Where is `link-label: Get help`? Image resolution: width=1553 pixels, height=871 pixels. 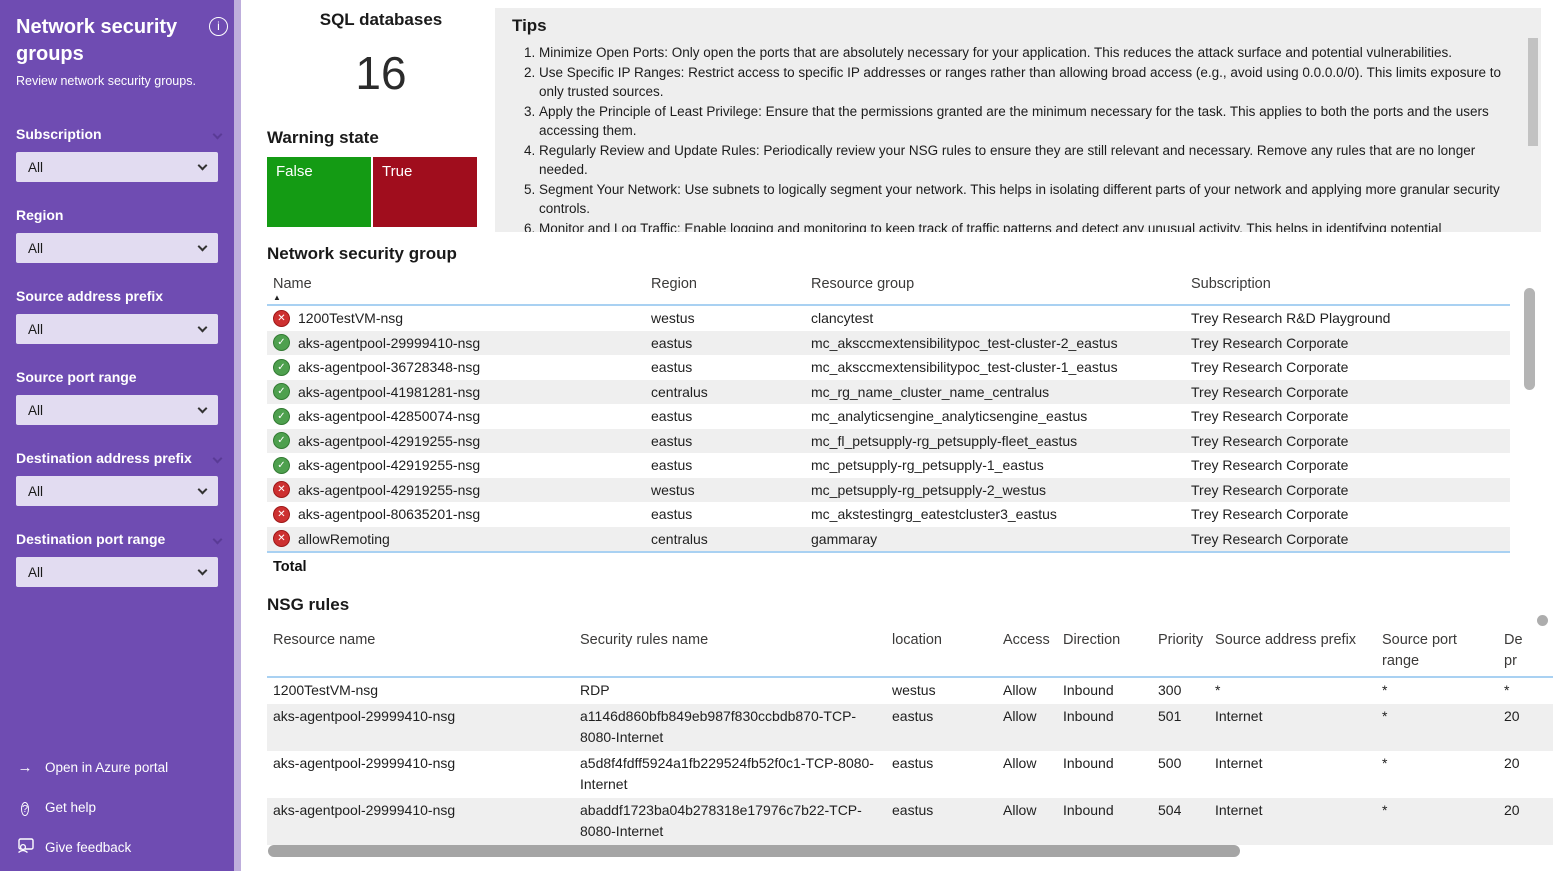
link-label: Get help is located at coordinates (71, 807).